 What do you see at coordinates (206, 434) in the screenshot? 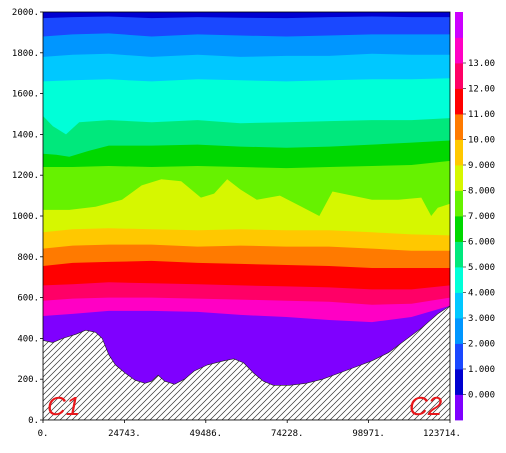
I see `x-tick-label: 49486.` at bounding box center [206, 434].